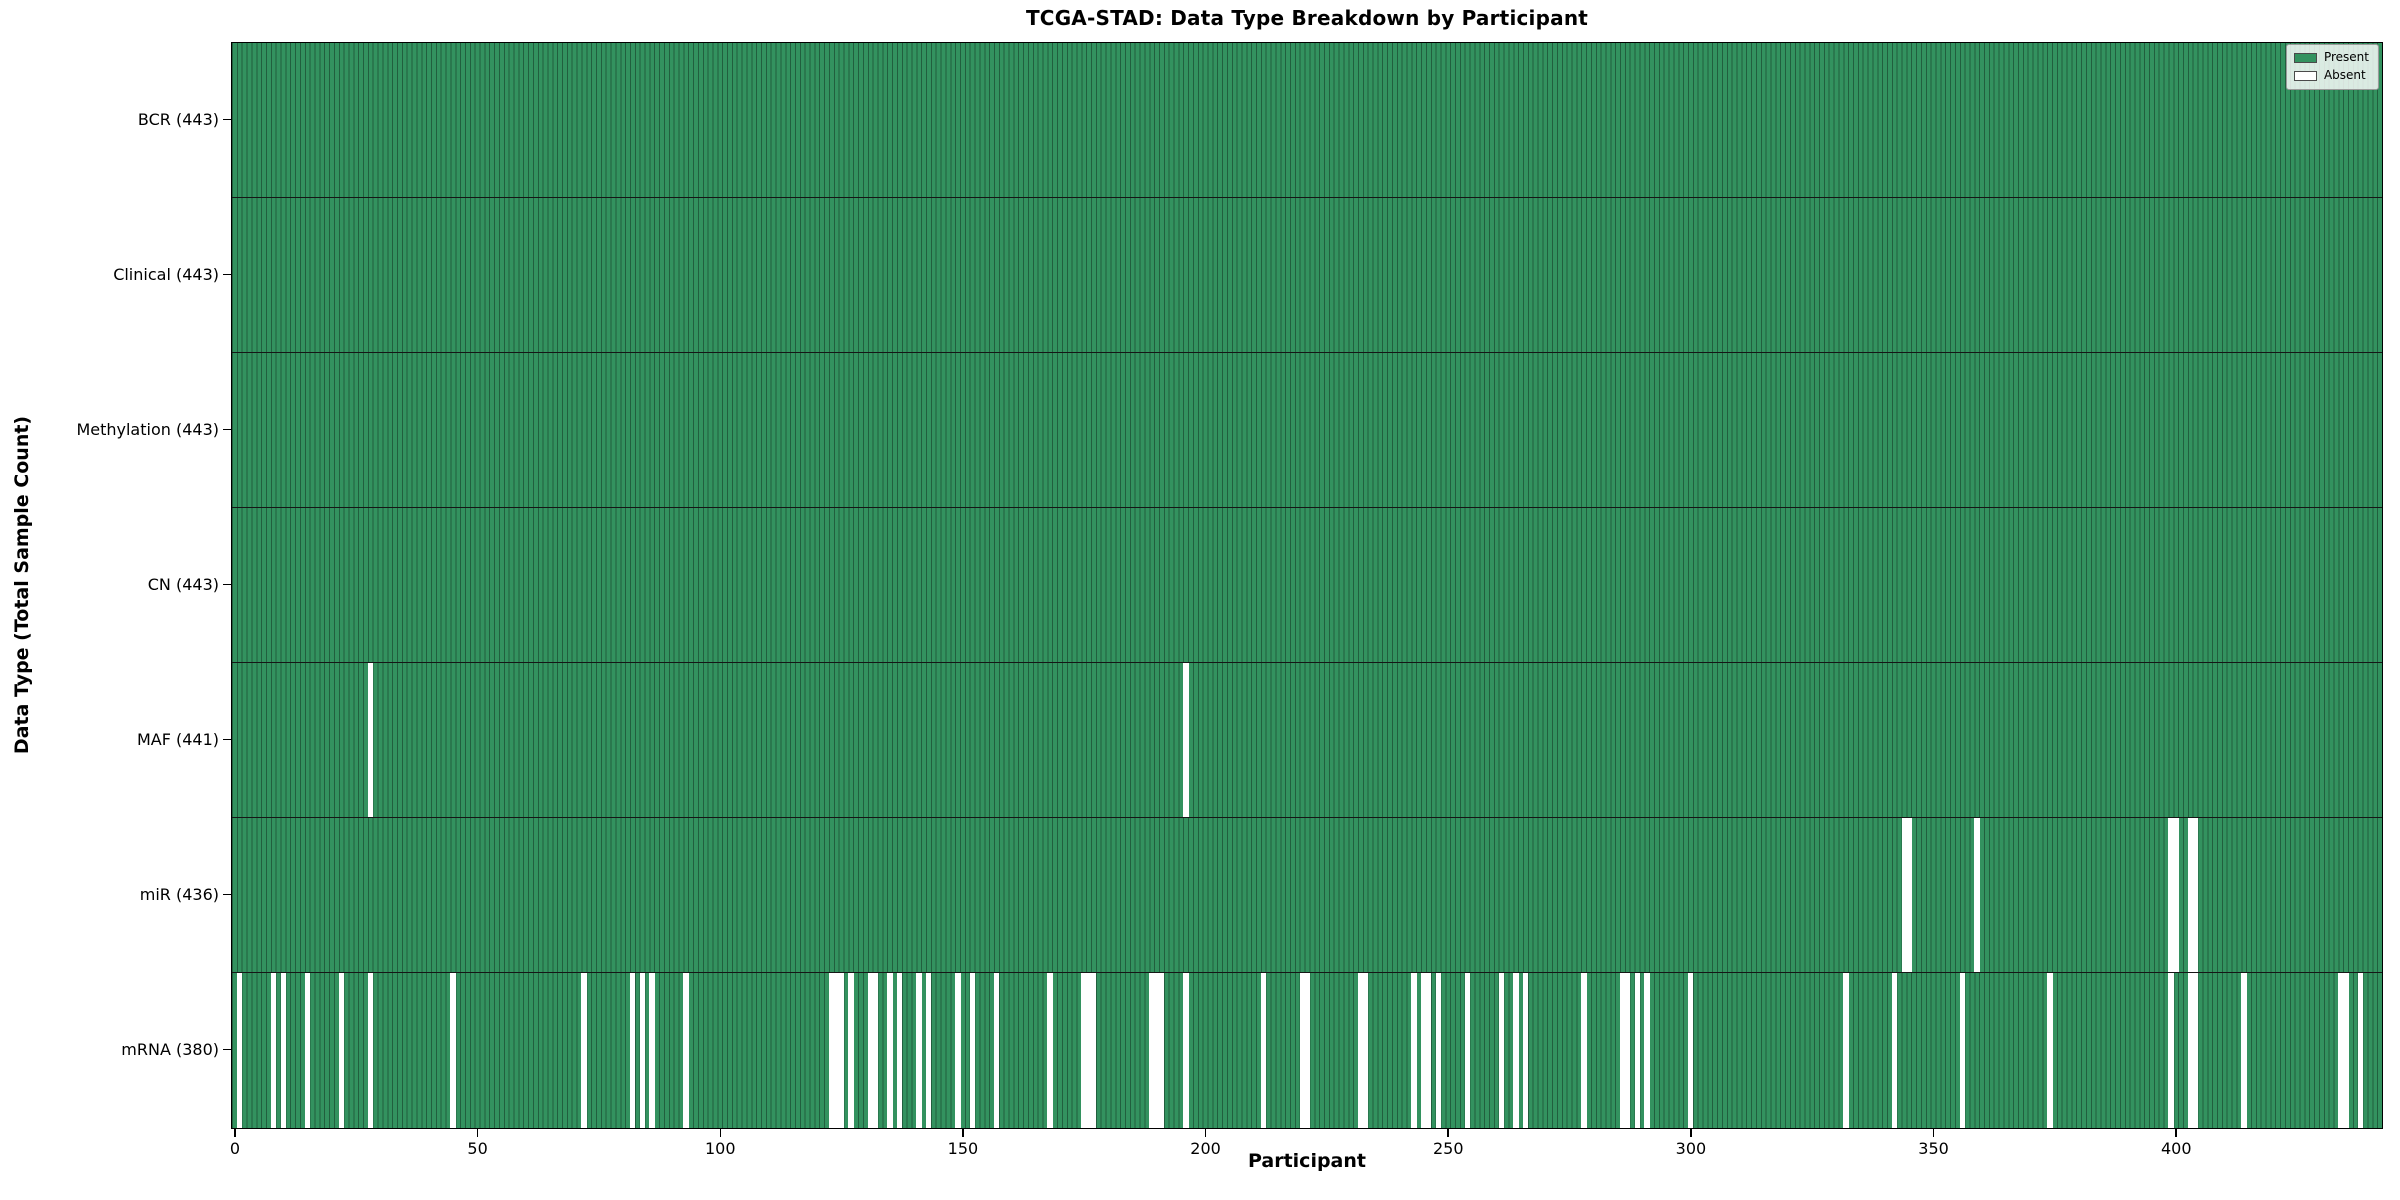 The width and height of the screenshot is (2400, 1200). What do you see at coordinates (2176, 1148) in the screenshot?
I see `x-tick-label-400: 400` at bounding box center [2176, 1148].